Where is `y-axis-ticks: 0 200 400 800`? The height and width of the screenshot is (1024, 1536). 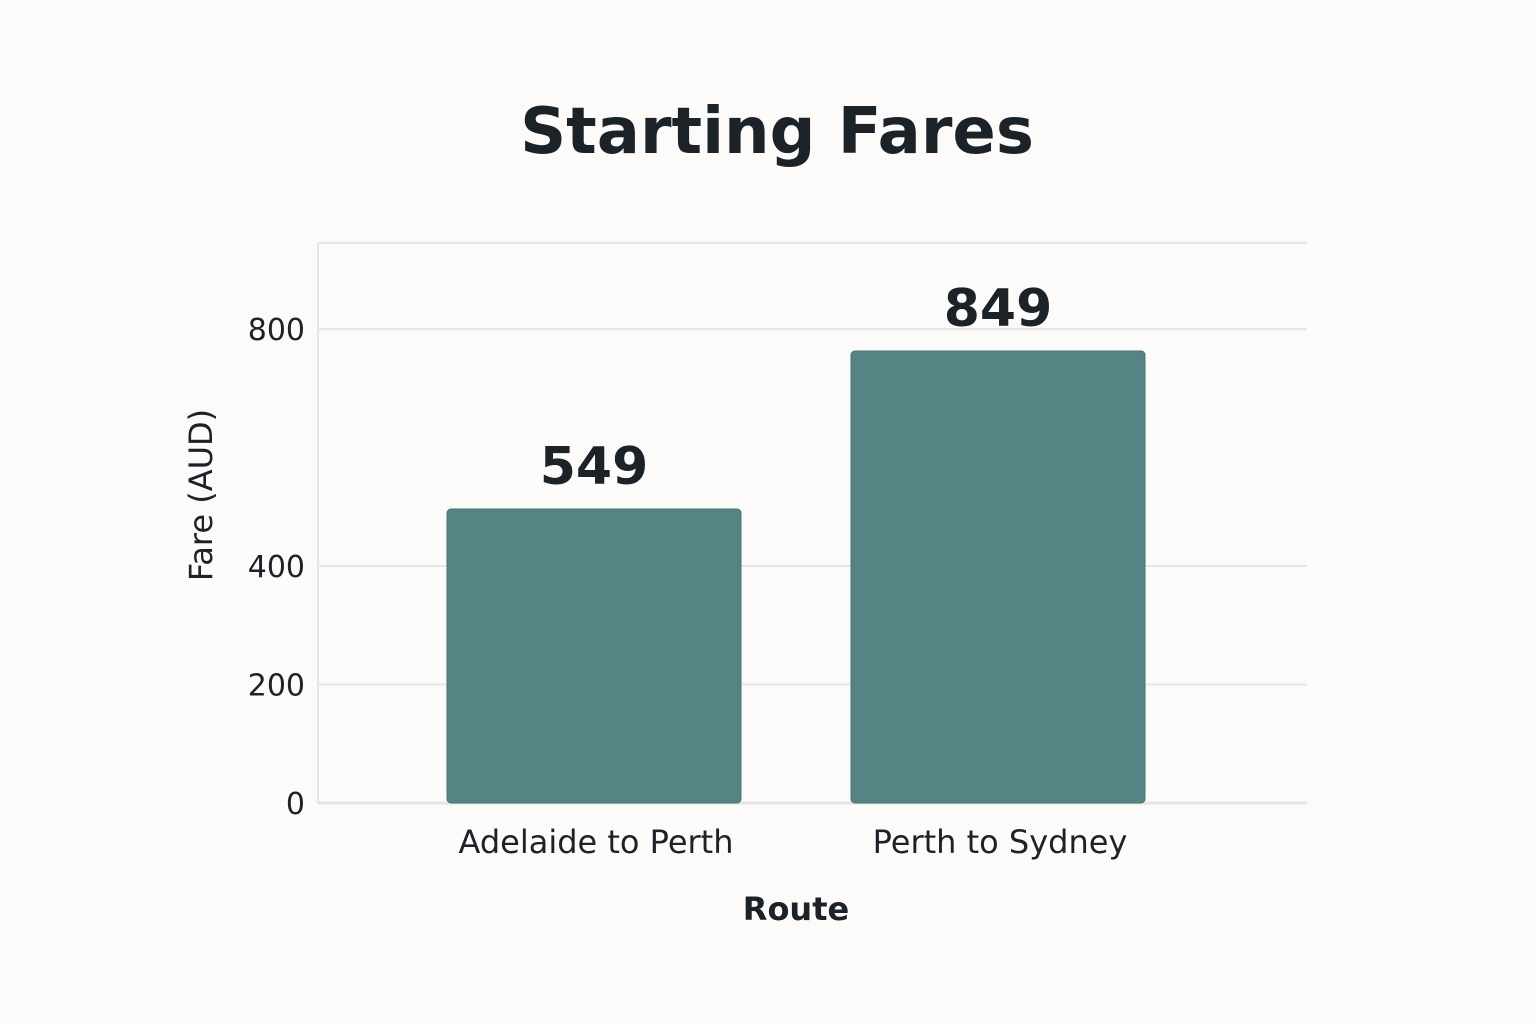
y-axis-ticks: 0 200 400 800 is located at coordinates (276, 567).